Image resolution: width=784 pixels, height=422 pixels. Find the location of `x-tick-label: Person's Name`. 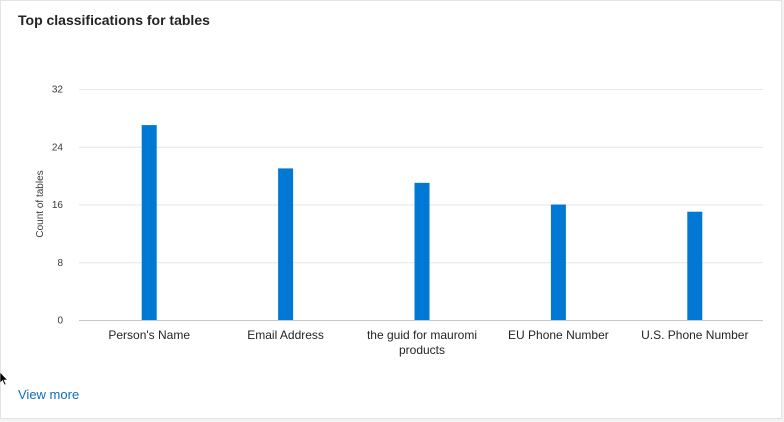

x-tick-label: Person's Name is located at coordinates (149, 335).